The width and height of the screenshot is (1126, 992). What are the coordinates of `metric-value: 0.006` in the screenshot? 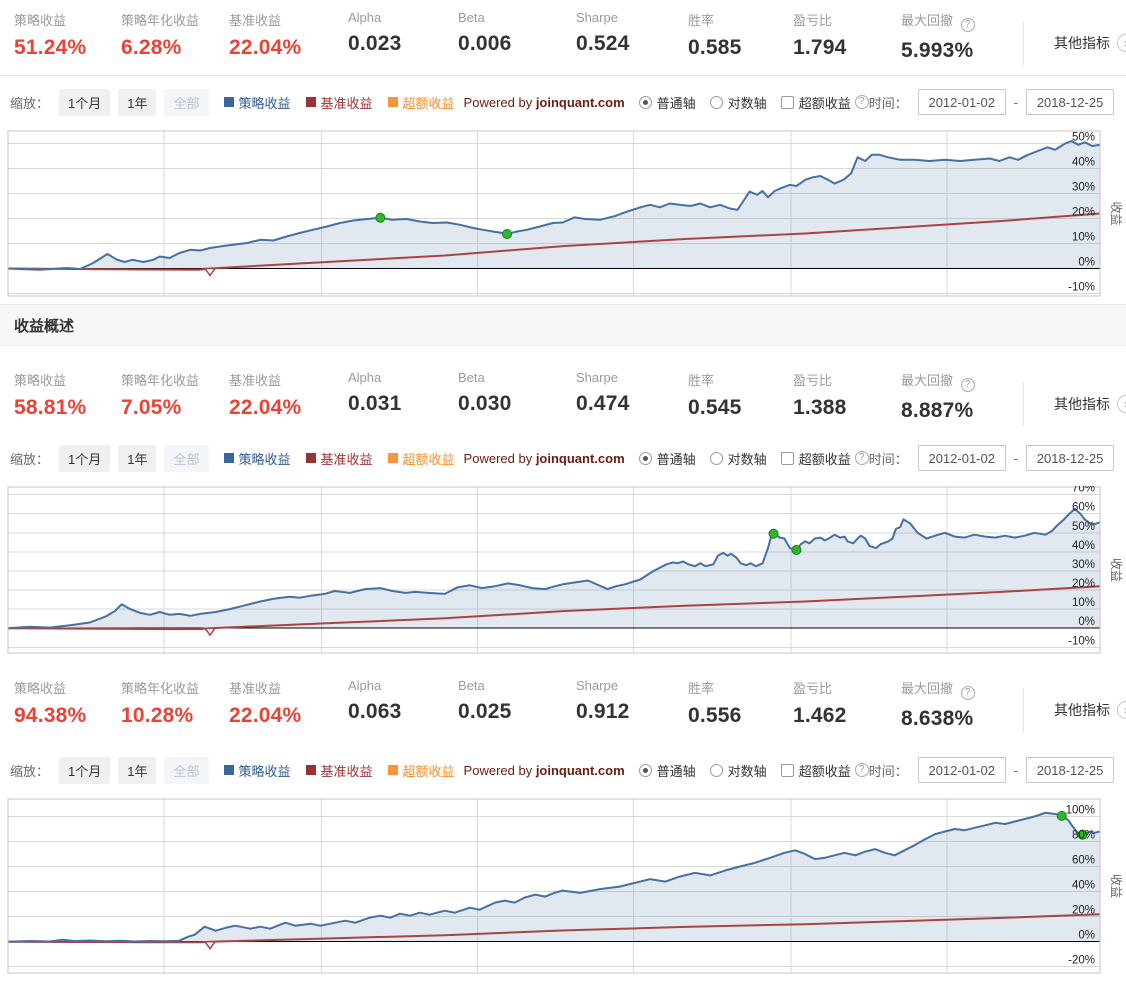 It's located at (485, 43).